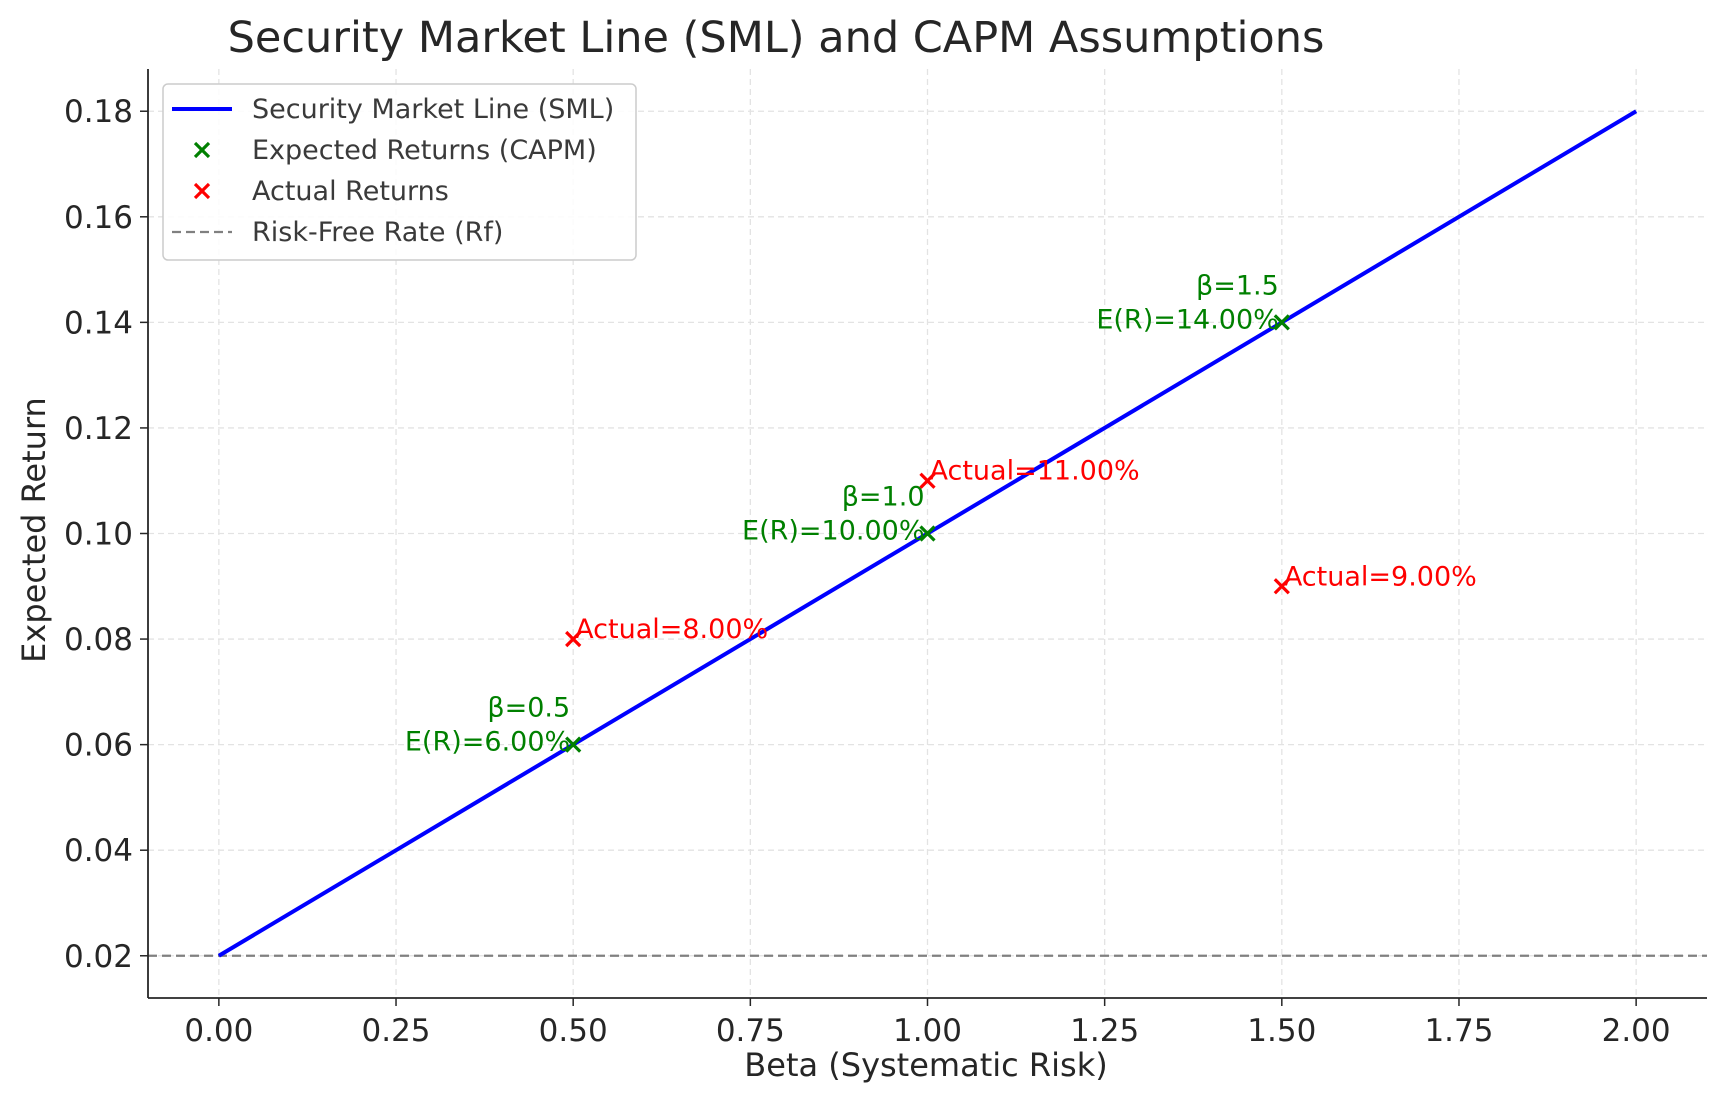 This screenshot has width=1718, height=1101. Describe the element at coordinates (98, 535) in the screenshot. I see `y-tick-label: 0.10` at that location.